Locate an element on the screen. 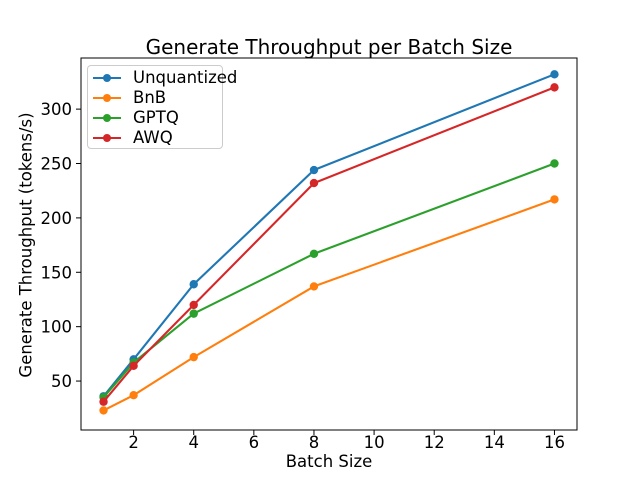 This screenshot has width=640, height=480. legend-item-bnb: BnB is located at coordinates (157, 98).